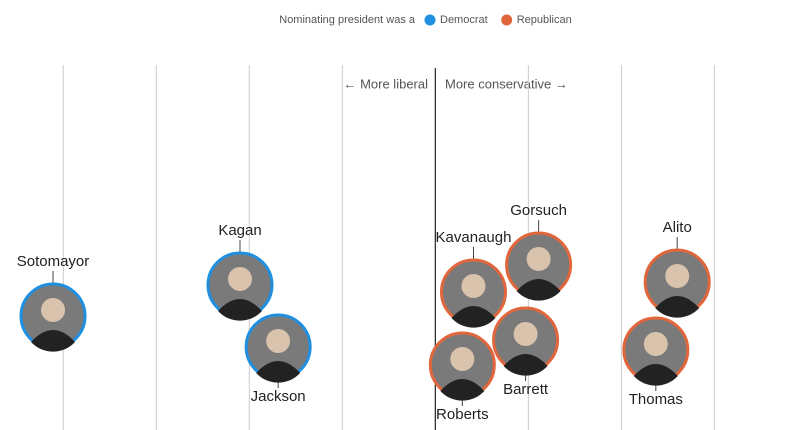 This screenshot has height=430, width=800. What do you see at coordinates (544, 20) in the screenshot?
I see `legend-label: Republican` at bounding box center [544, 20].